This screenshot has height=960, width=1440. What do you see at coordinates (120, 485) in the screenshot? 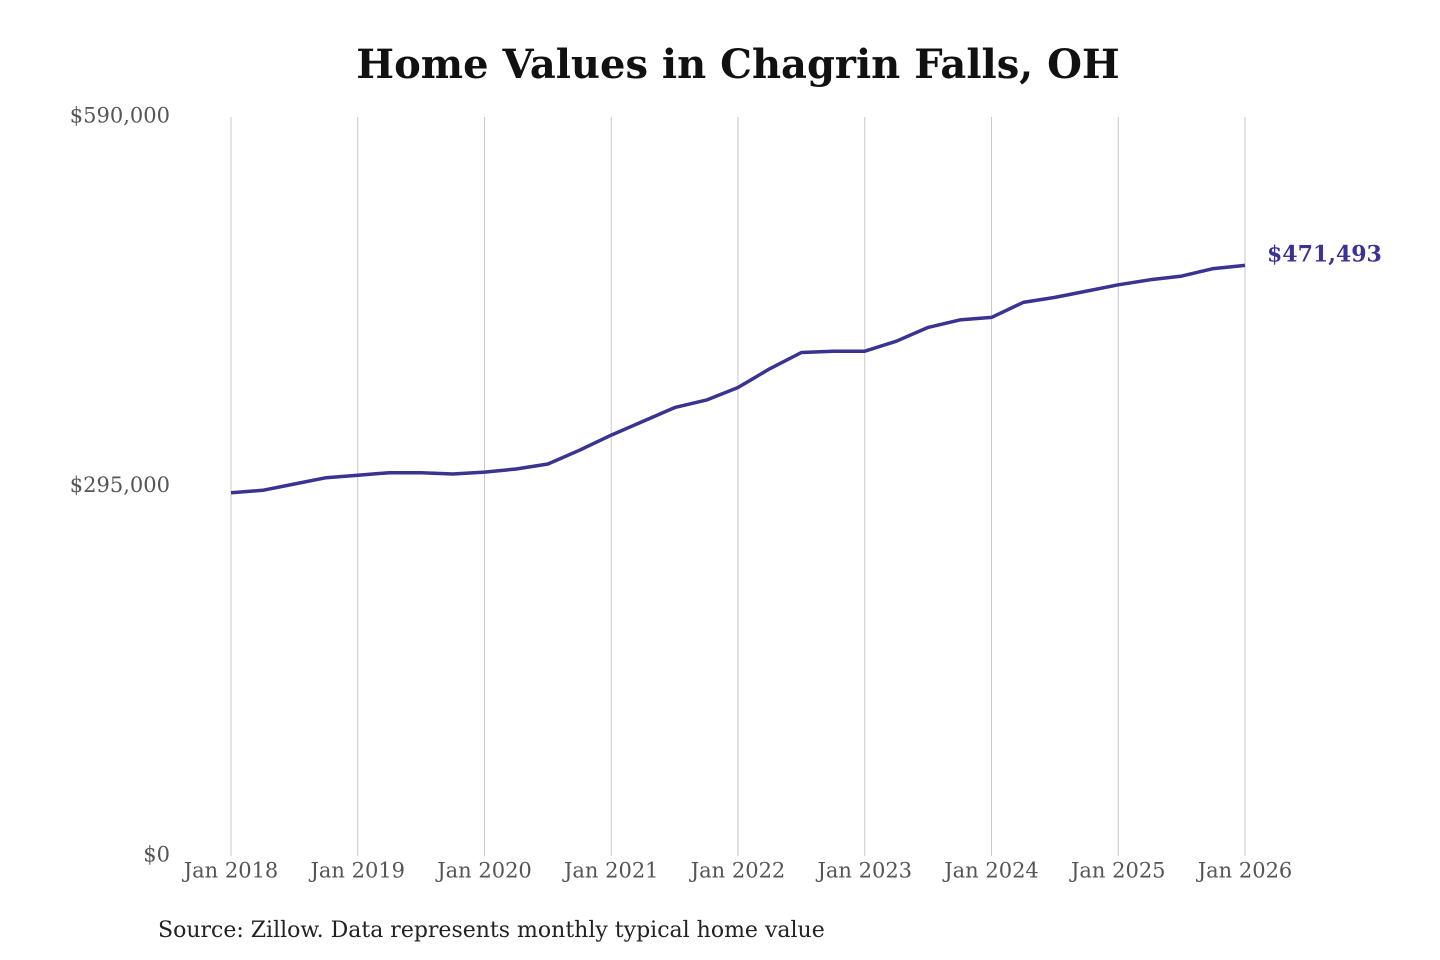
I see `y-tick-label: $295,000` at bounding box center [120, 485].